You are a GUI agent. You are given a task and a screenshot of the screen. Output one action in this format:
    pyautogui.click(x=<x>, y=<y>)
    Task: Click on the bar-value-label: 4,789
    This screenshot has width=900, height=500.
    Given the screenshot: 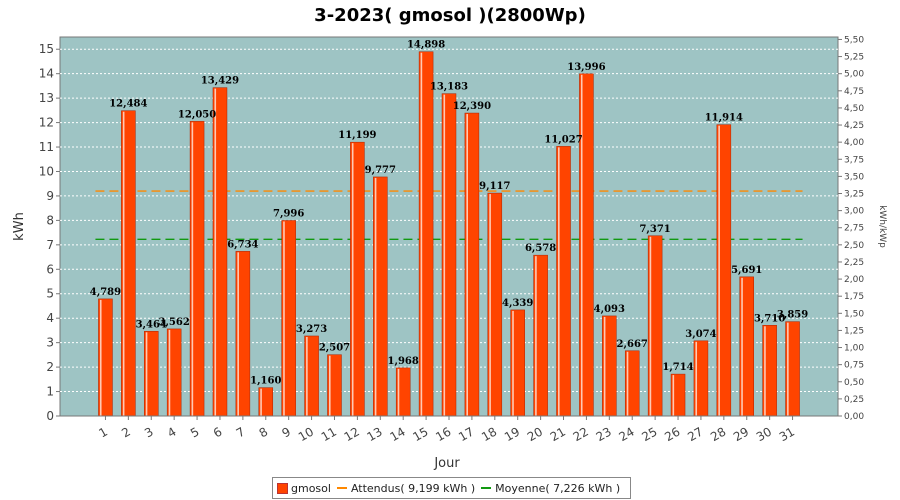 What is the action you would take?
    pyautogui.click(x=105, y=292)
    